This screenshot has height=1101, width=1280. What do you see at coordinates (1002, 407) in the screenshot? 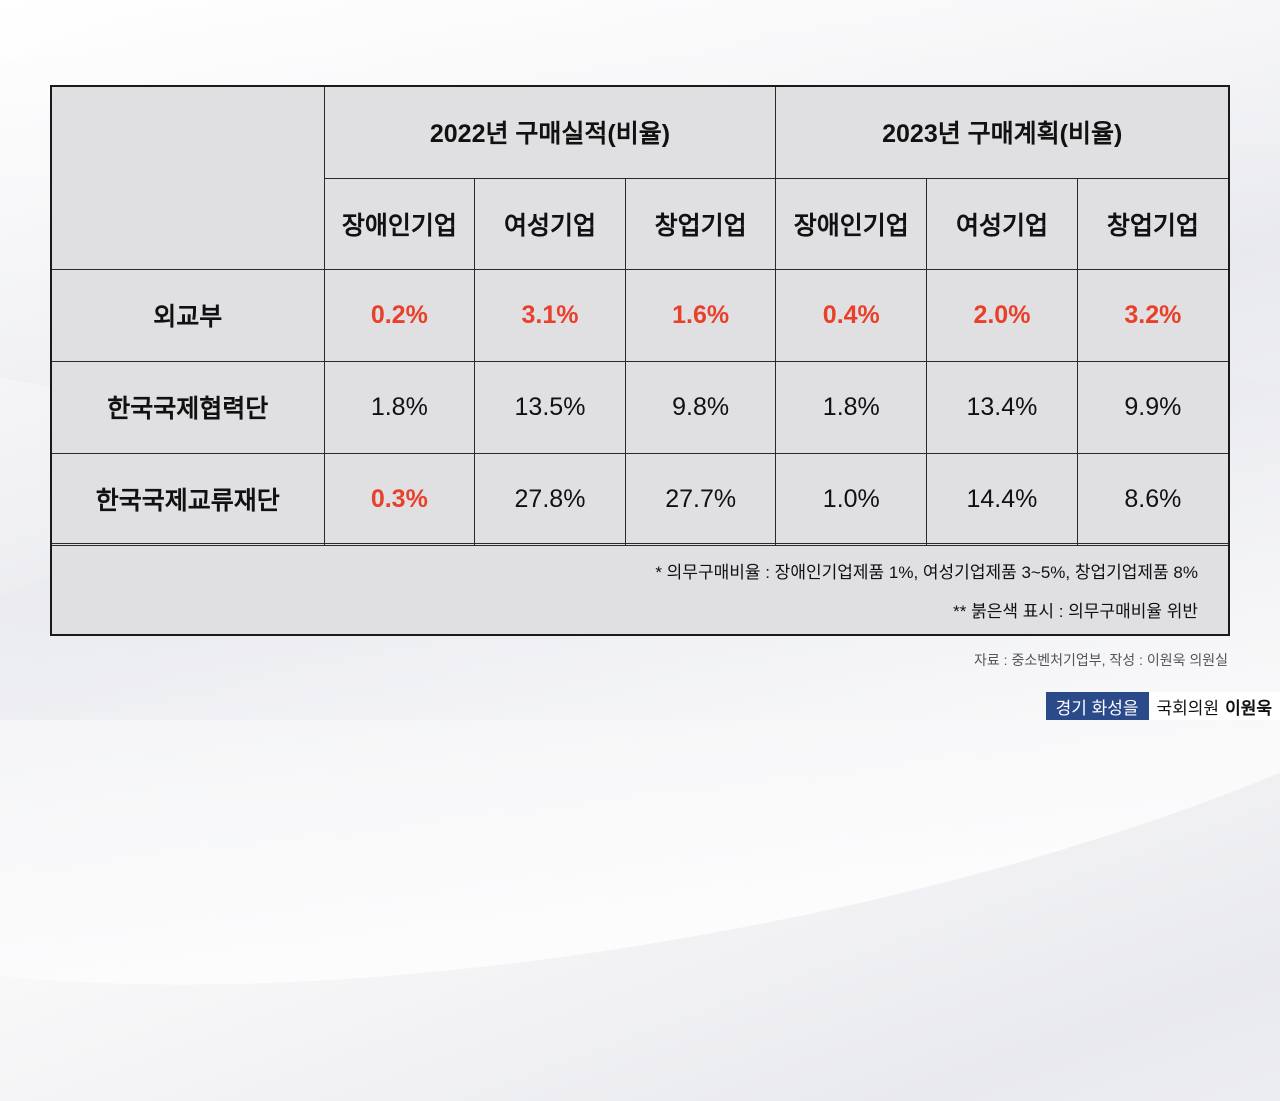
I see `value-cell: 13.4%` at bounding box center [1002, 407].